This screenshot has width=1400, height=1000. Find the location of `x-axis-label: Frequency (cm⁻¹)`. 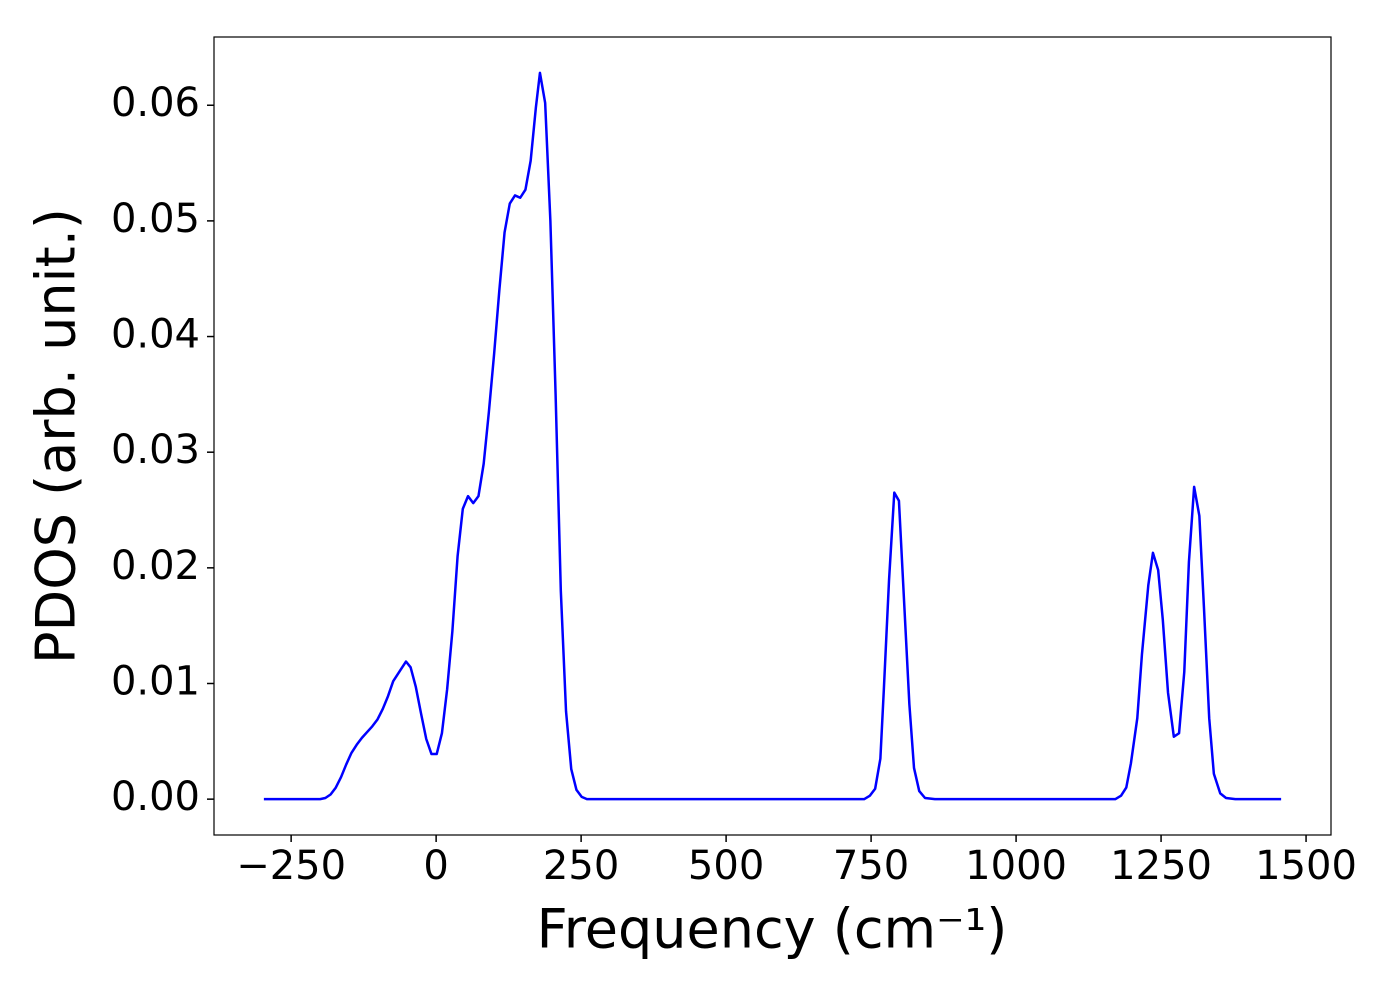

x-axis-label: Frequency (cm⁻¹) is located at coordinates (772, 929).